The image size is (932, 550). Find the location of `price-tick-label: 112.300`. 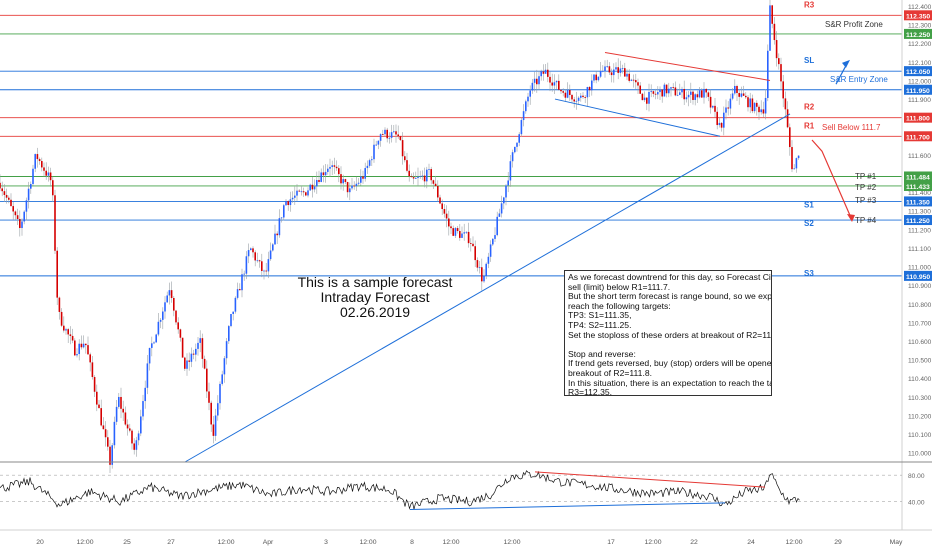

price-tick-label: 112.300 is located at coordinates (920, 26).